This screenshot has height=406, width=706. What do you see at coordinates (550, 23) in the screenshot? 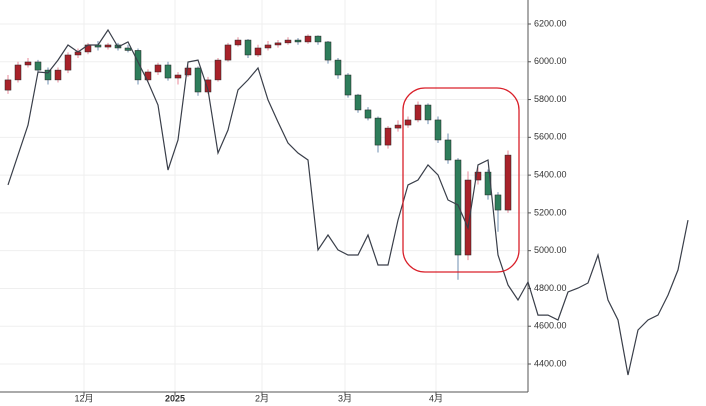
I see `y-tick-label: 6200.00` at bounding box center [550, 23].